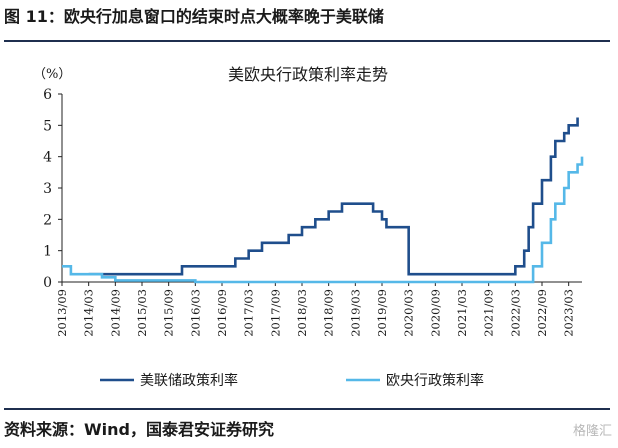 Image resolution: width=618 pixels, height=448 pixels. I want to click on y-tick-label: 6, so click(47, 95).